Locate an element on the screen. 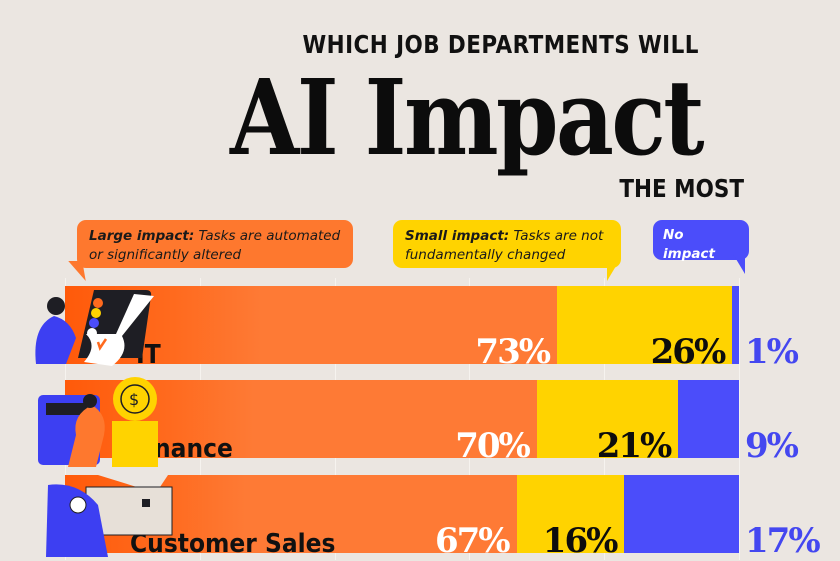 Image resolution: width=840 pixels, height=561 pixels. coin-stack-shape is located at coordinates (135, 444).